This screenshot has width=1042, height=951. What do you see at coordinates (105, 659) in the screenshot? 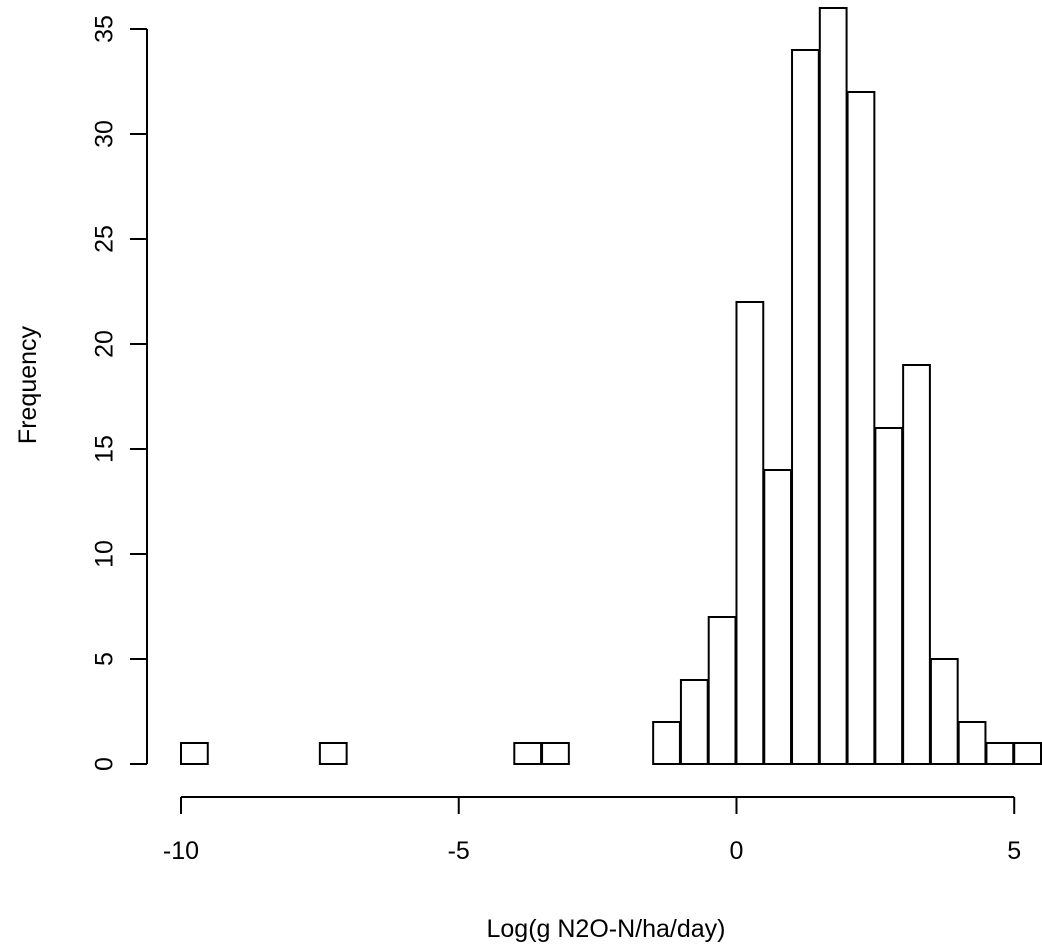
I see `y-tick-label: 5` at bounding box center [105, 659].